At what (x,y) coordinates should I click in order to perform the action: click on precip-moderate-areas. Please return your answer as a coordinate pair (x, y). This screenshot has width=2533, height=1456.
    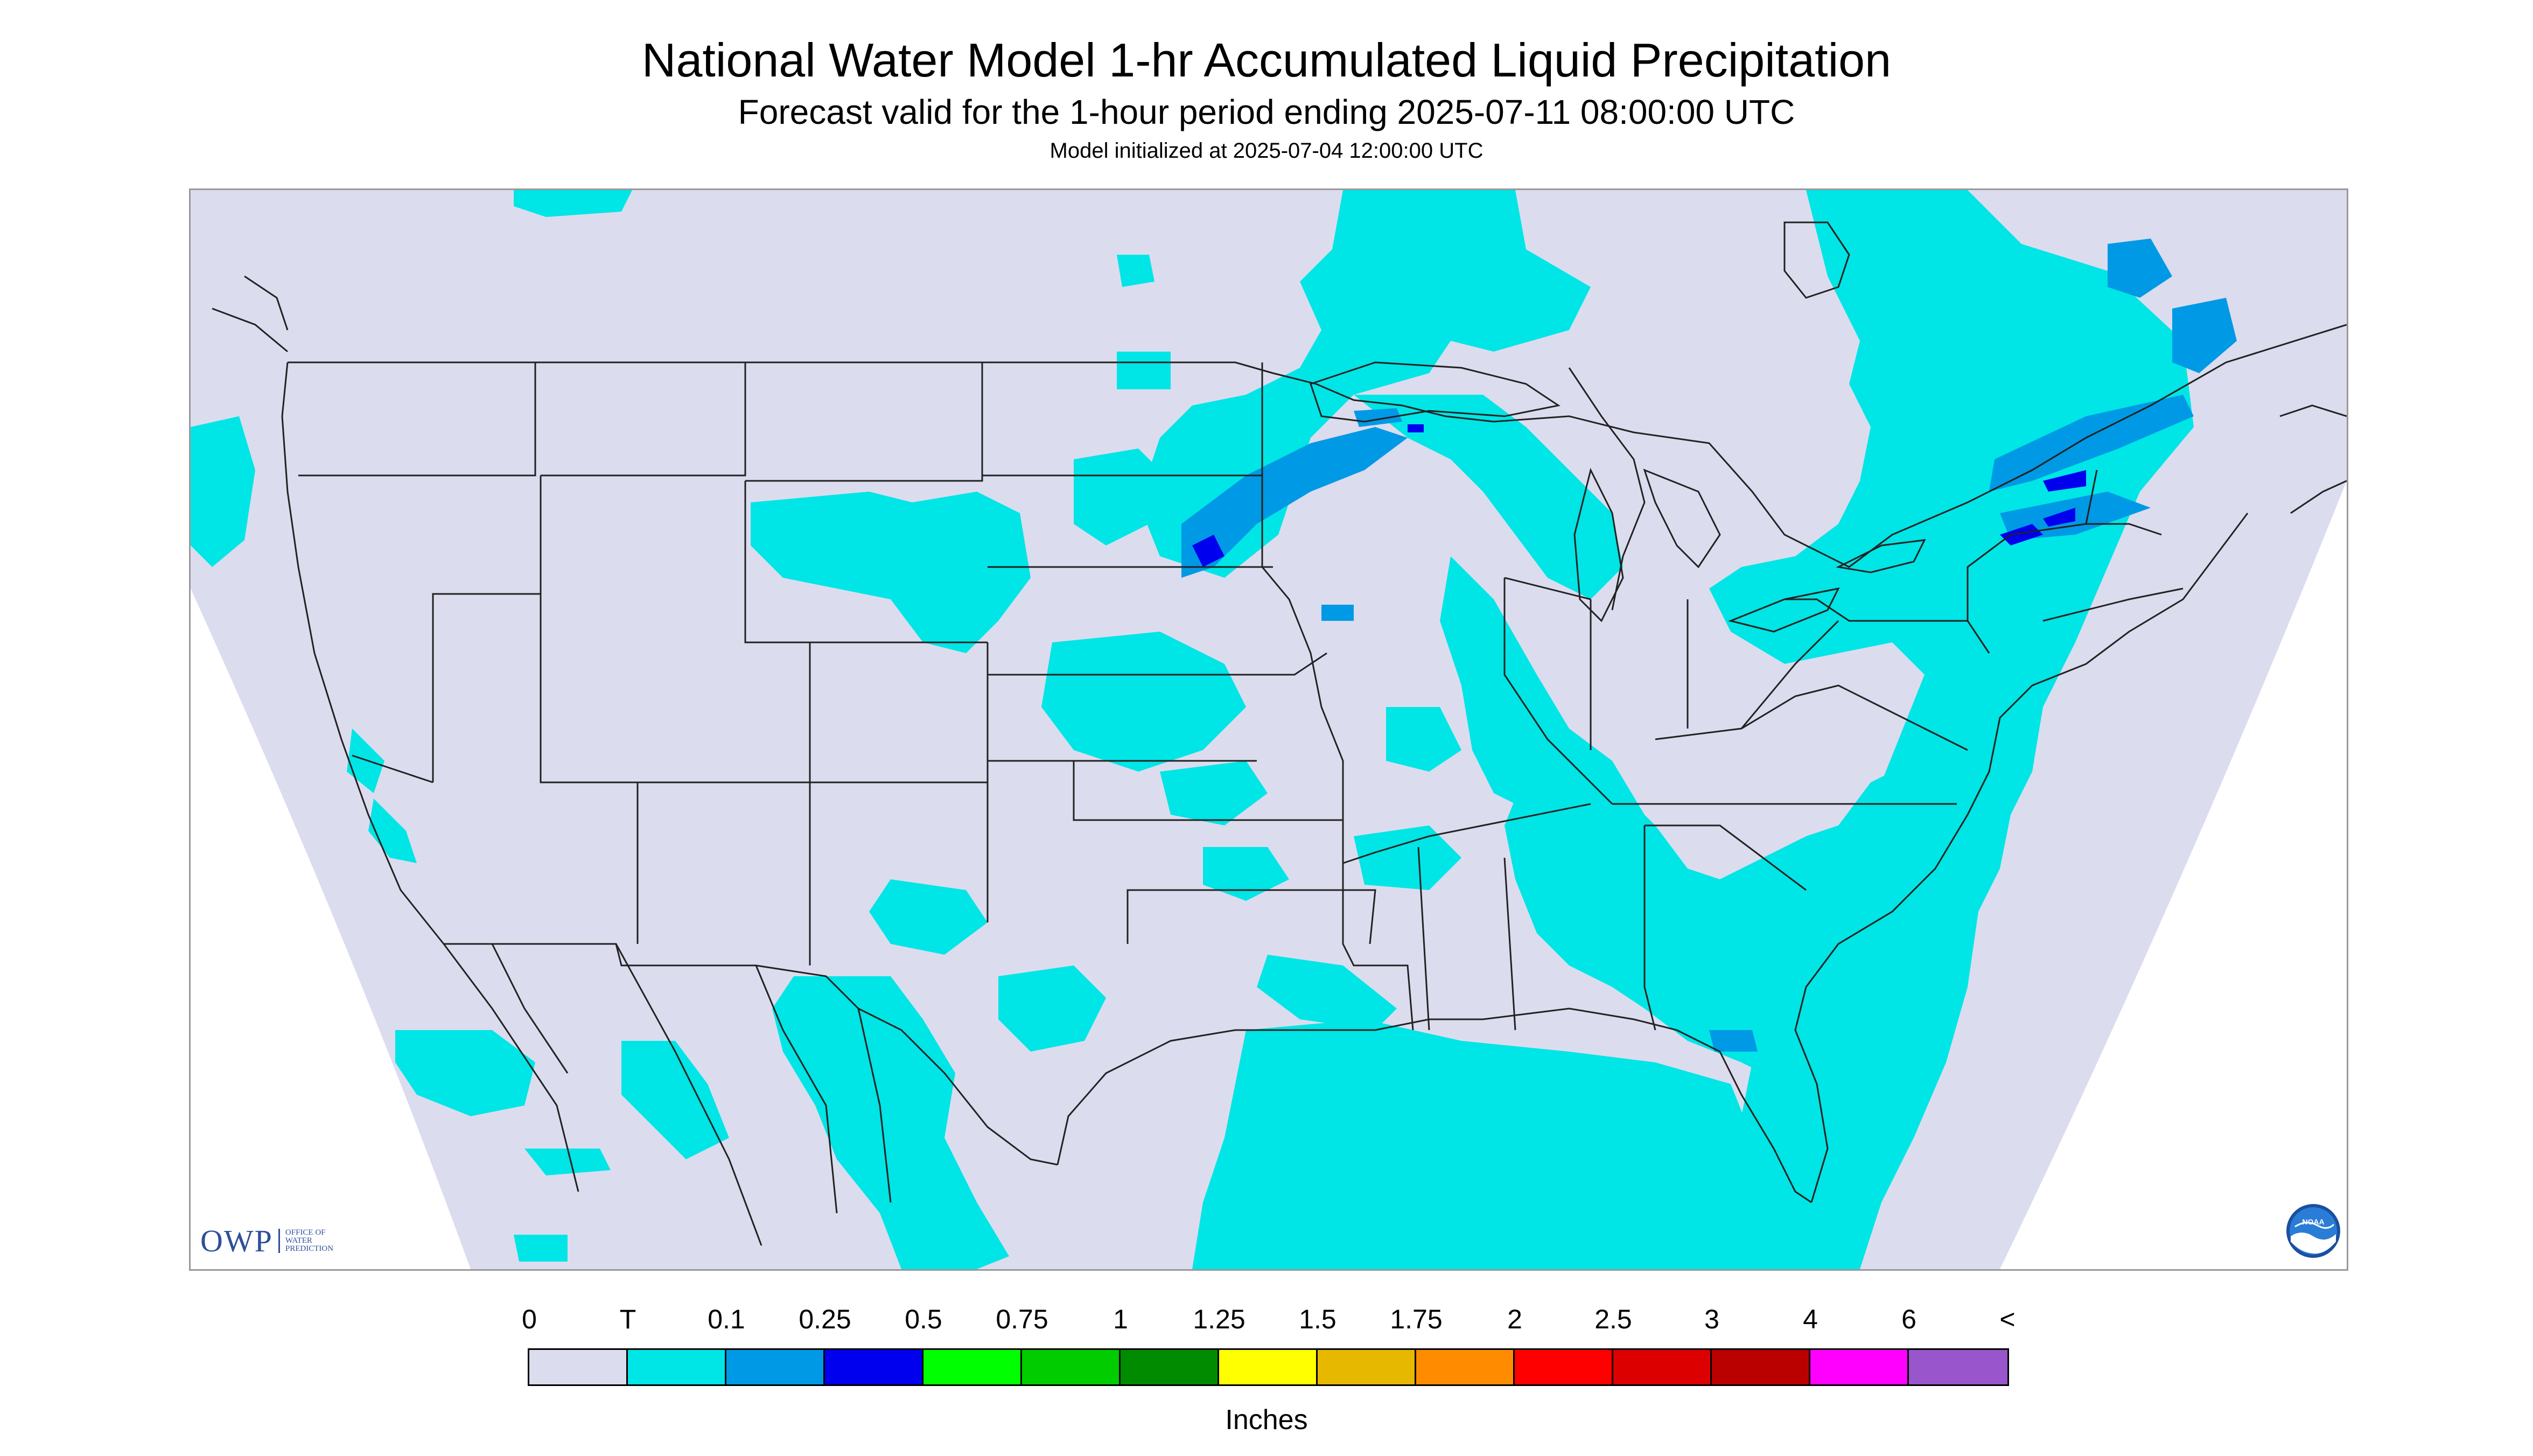
    Looking at the image, I should click on (1639, 495).